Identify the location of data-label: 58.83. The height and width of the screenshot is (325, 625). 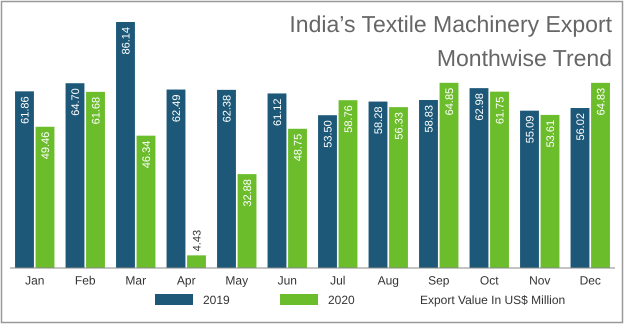
(429, 118).